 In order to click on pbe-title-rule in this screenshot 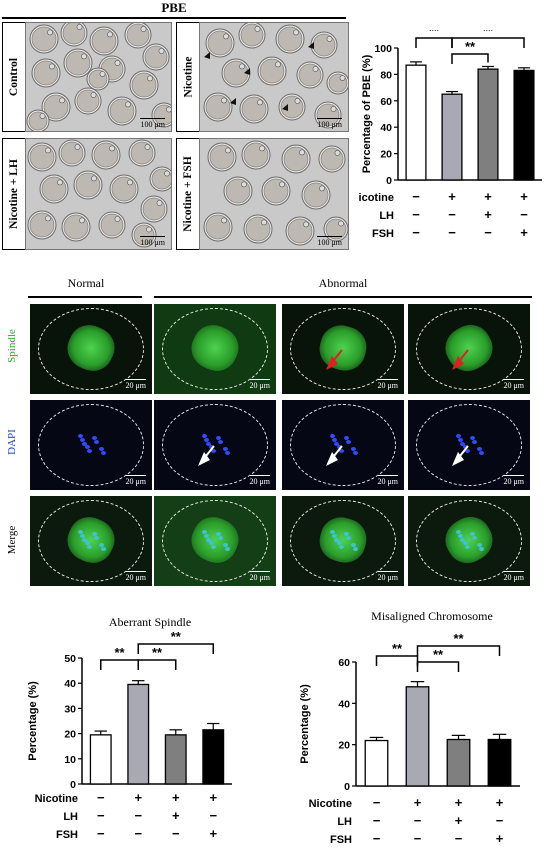, I will do `click(174, 18)`.